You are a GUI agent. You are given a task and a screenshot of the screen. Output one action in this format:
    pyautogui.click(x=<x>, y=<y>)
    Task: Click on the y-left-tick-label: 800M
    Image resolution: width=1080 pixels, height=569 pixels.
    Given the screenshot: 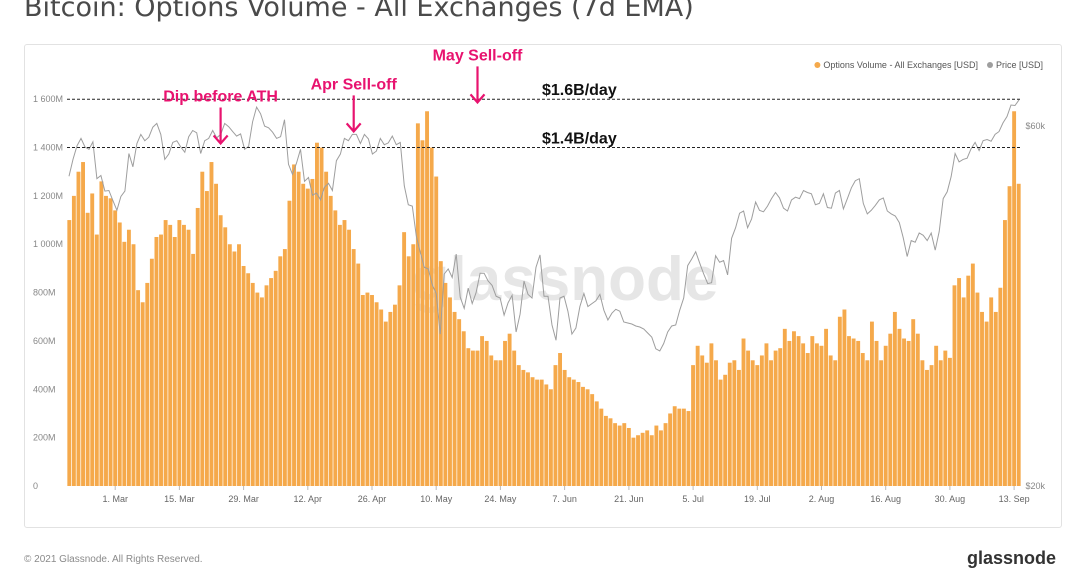 What is the action you would take?
    pyautogui.click(x=44, y=293)
    